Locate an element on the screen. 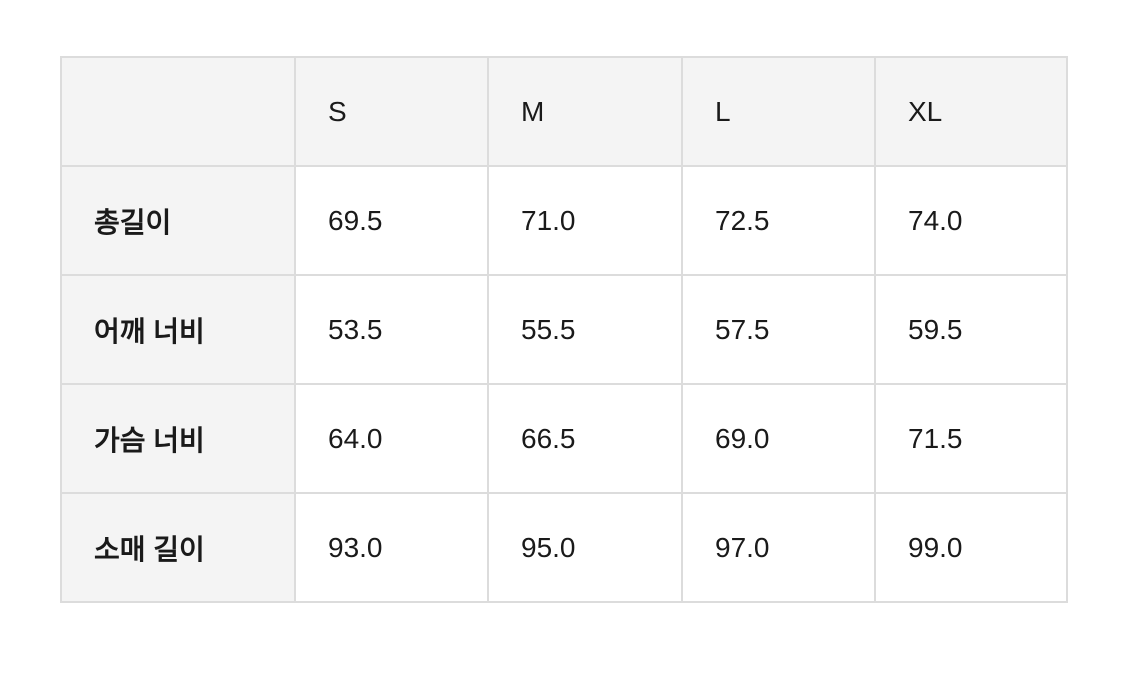 The height and width of the screenshot is (679, 1125). measure-value: 99.0 is located at coordinates (971, 547).